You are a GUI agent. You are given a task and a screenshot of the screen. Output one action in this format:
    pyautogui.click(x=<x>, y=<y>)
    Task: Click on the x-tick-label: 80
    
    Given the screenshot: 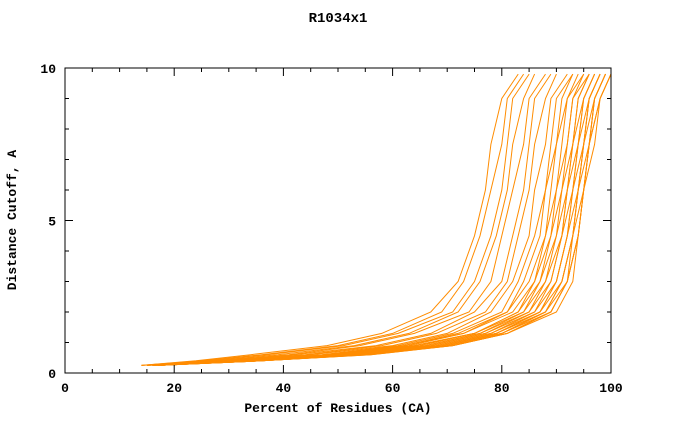 What is the action you would take?
    pyautogui.click(x=502, y=388)
    